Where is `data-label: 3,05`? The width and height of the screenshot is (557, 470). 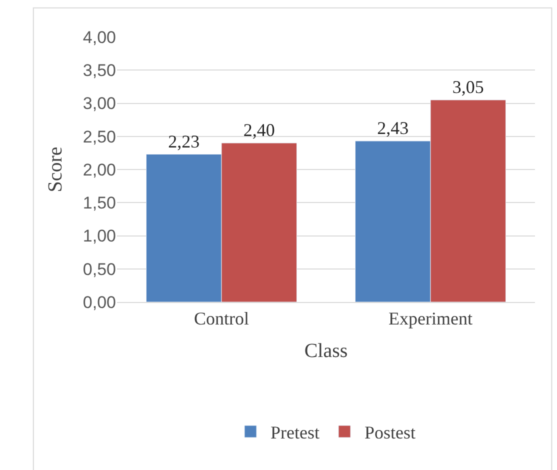 data-label: 3,05 is located at coordinates (468, 86).